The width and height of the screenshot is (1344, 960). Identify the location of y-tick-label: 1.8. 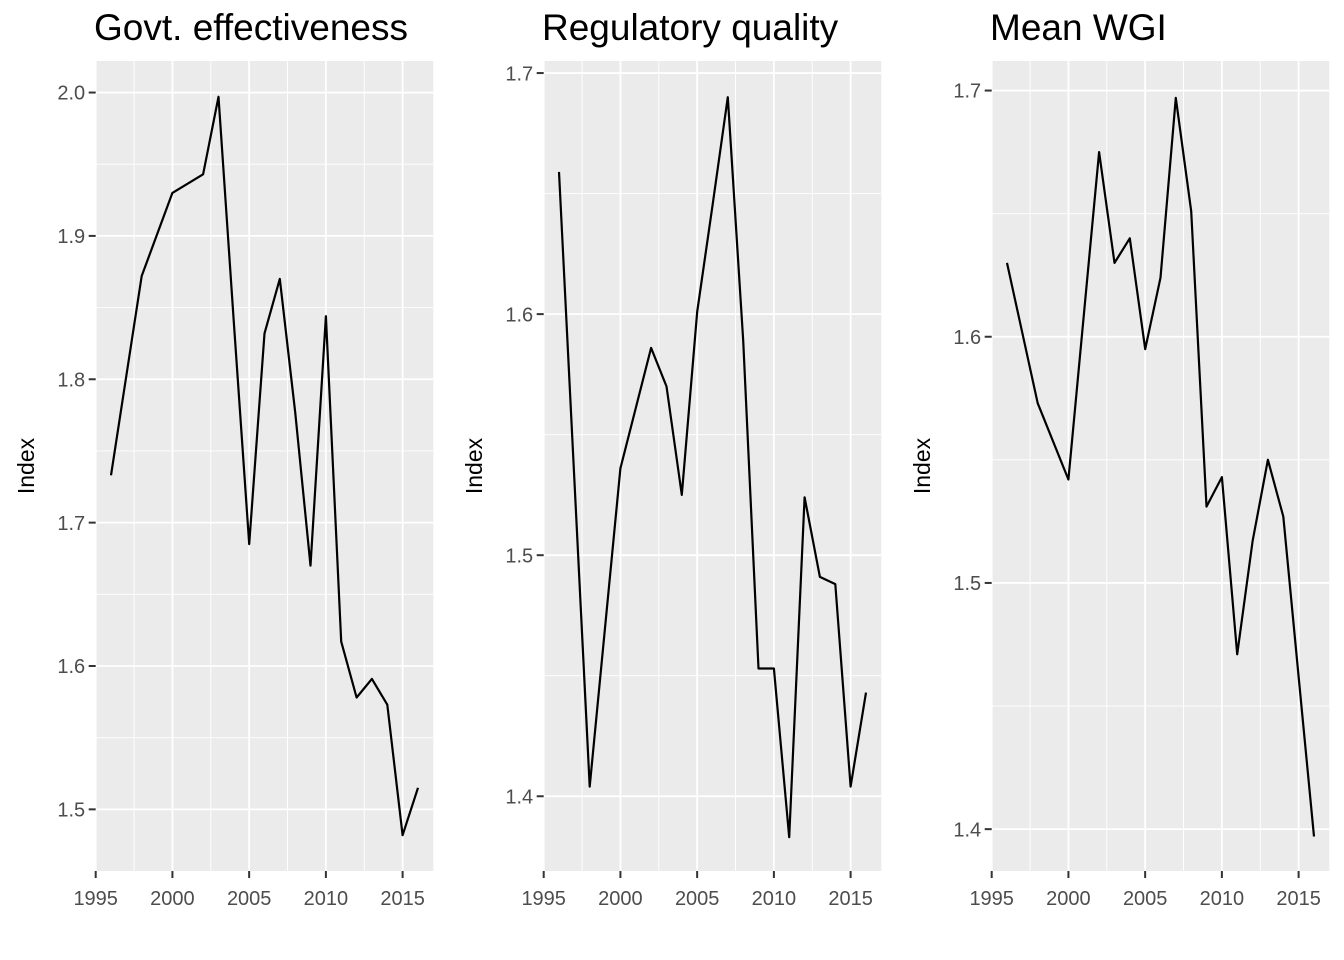
(71, 381).